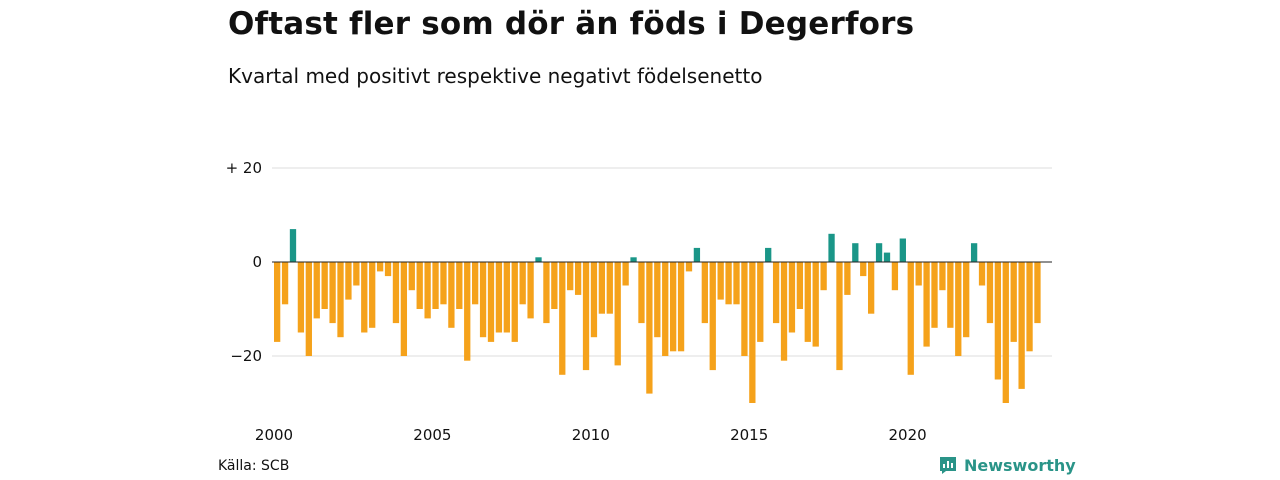 The image size is (1280, 480). I want to click on y-axis-labels: + 20 0 −20, so click(244, 262).